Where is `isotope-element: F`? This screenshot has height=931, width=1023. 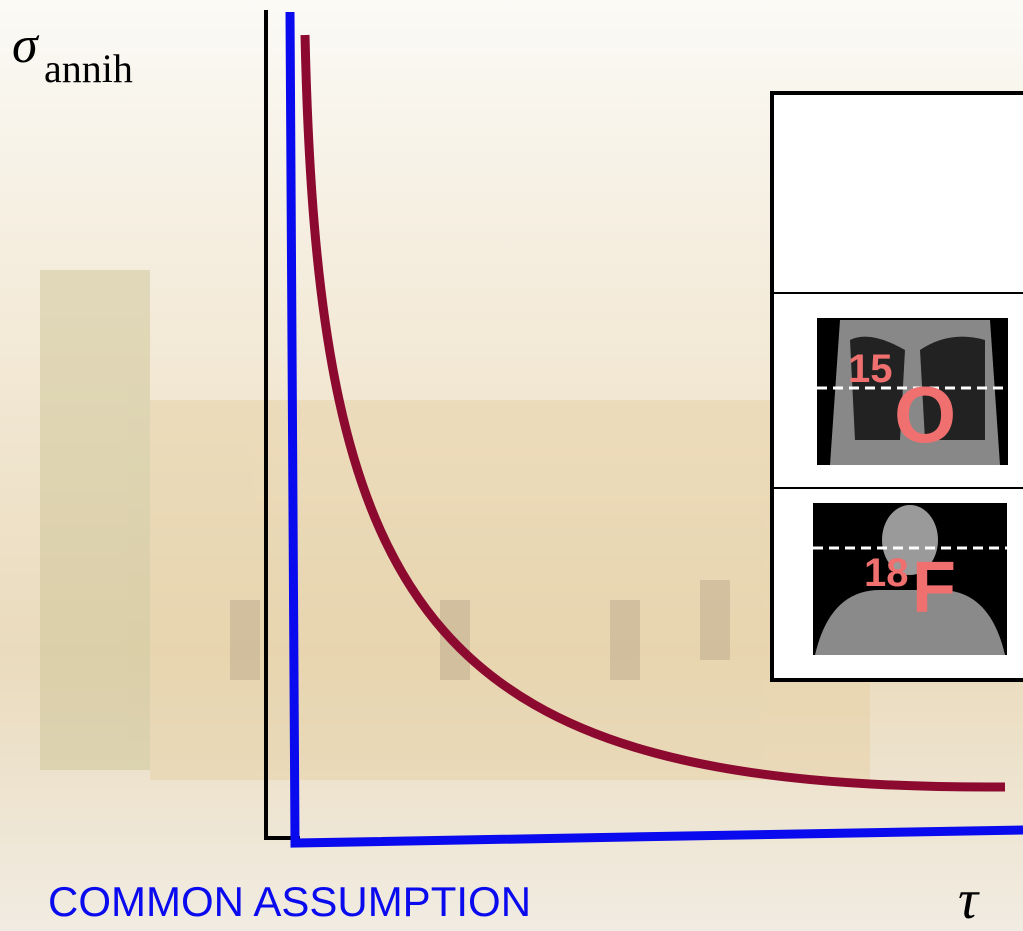 isotope-element: F is located at coordinates (934, 588).